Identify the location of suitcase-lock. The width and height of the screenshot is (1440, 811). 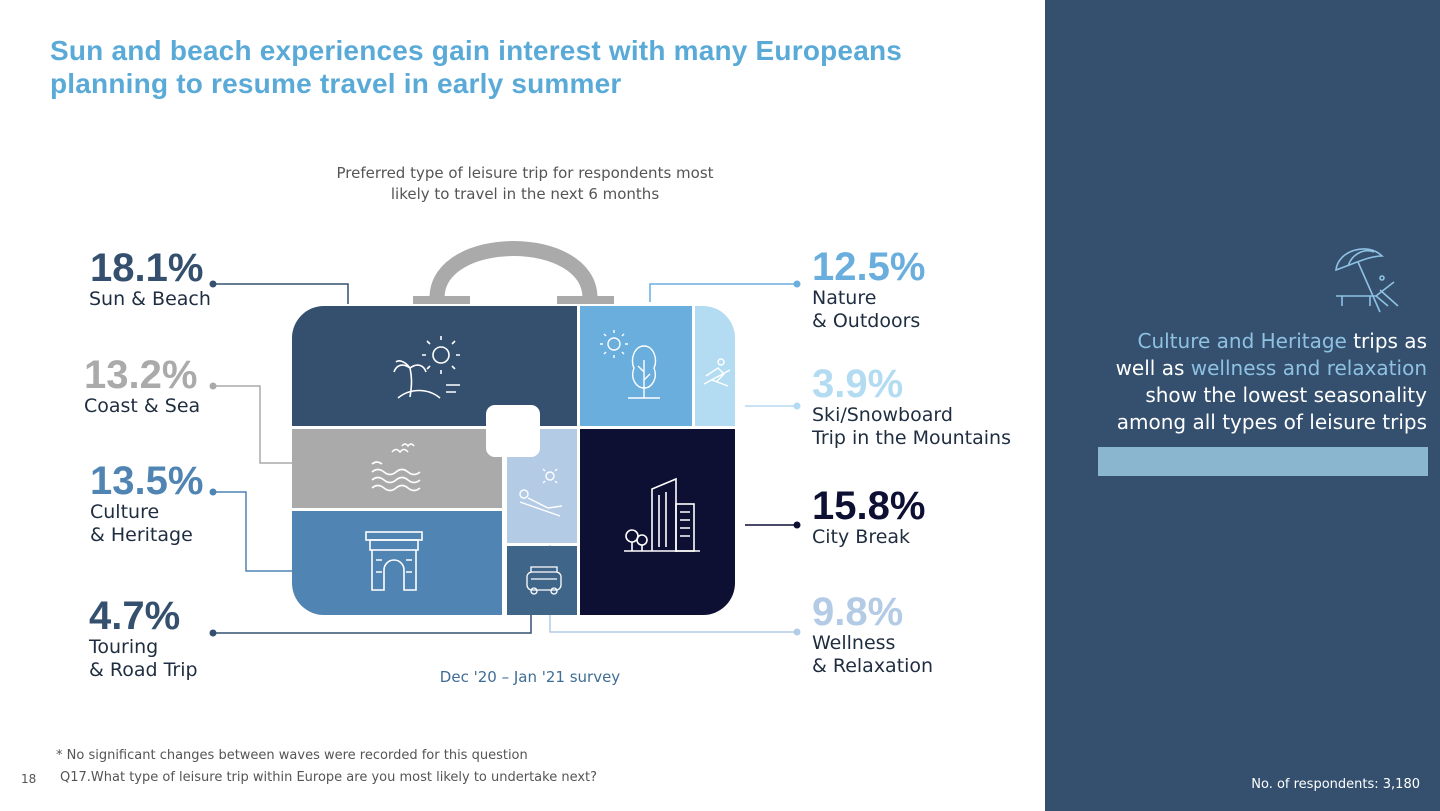
(513, 431).